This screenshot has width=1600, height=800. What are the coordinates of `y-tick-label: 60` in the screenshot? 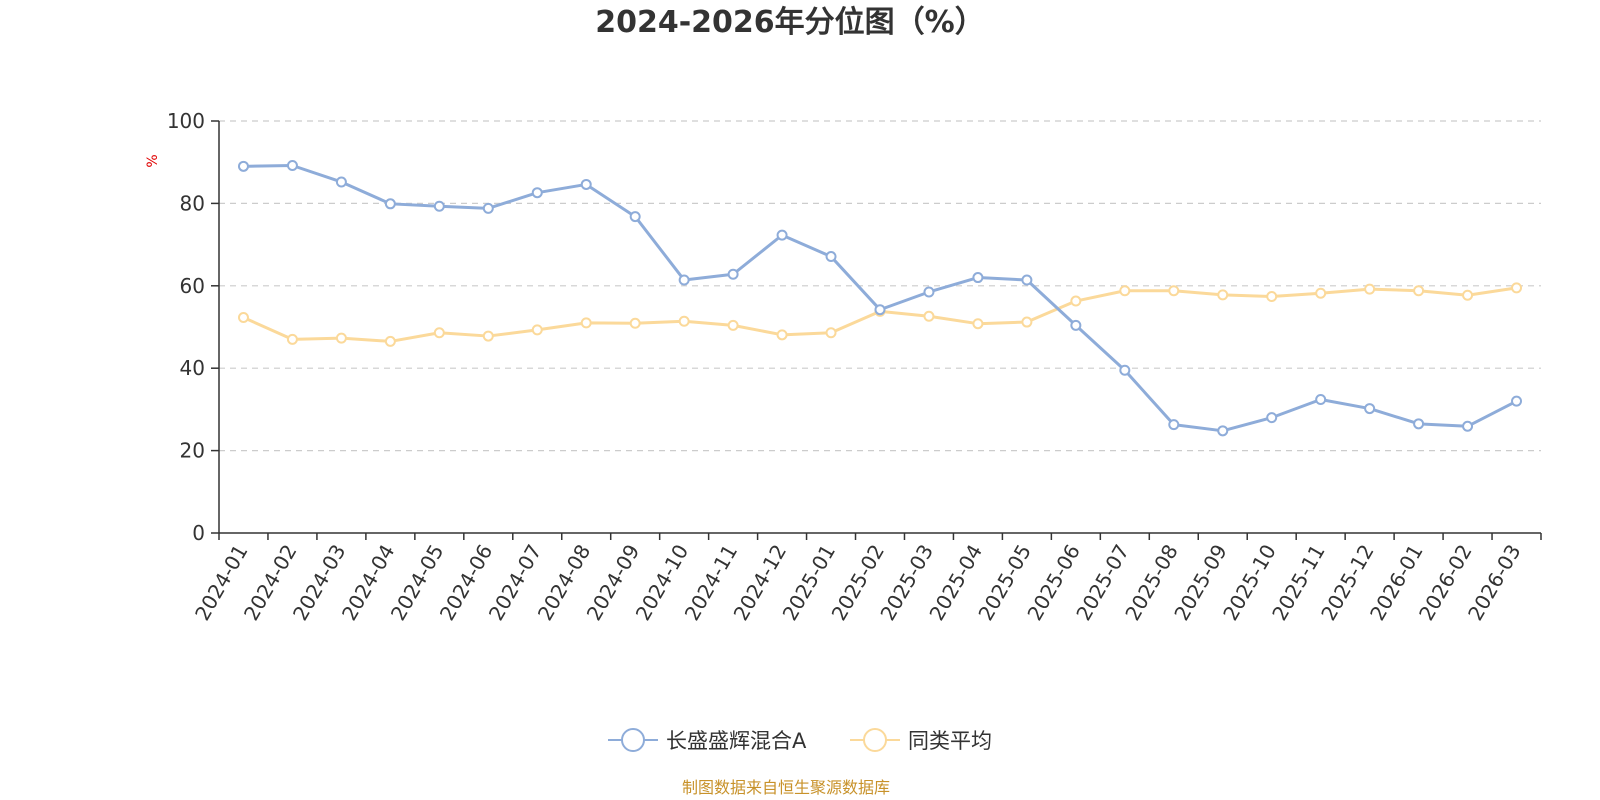 It's located at (192, 286).